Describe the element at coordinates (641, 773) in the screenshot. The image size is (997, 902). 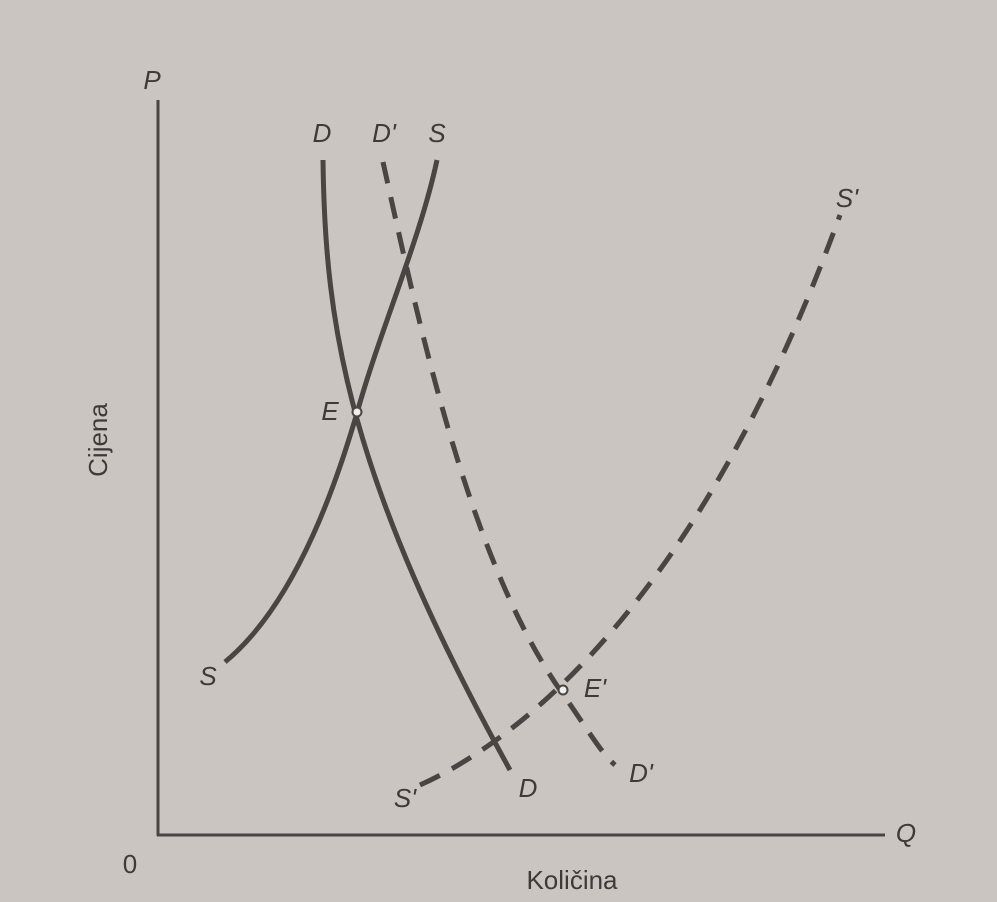
I see `demand-shifted-bottom-label: D'` at that location.